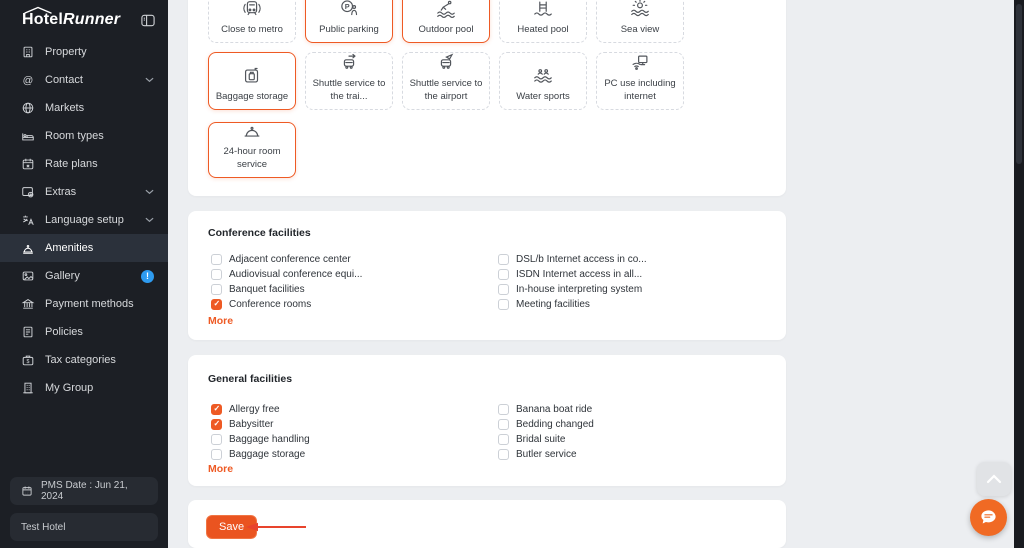  What do you see at coordinates (261, 304) in the screenshot?
I see `checkbox-row: Conference rooms` at bounding box center [261, 304].